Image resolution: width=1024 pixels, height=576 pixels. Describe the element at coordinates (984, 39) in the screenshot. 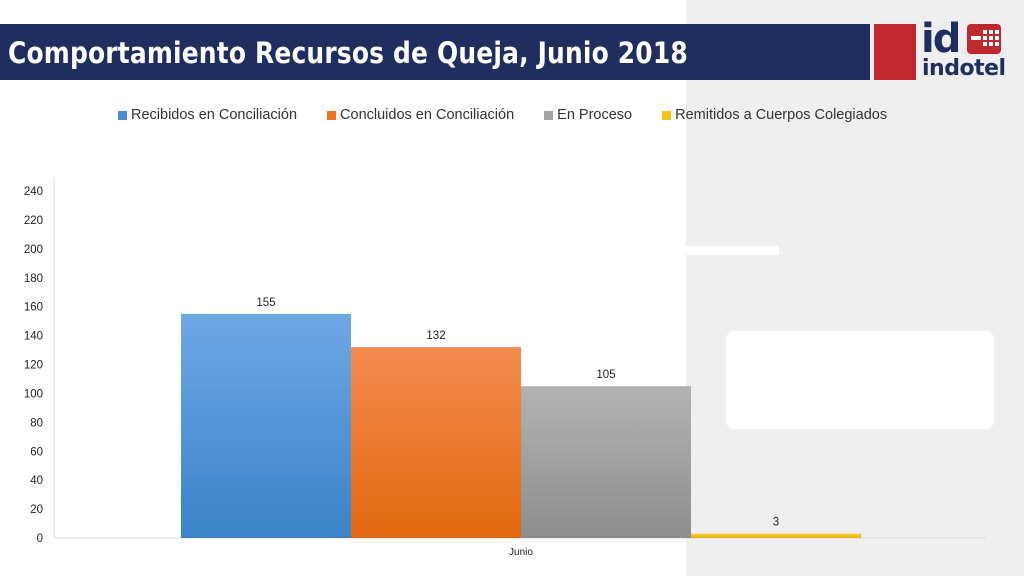

I see `logo-keypad-icon` at that location.